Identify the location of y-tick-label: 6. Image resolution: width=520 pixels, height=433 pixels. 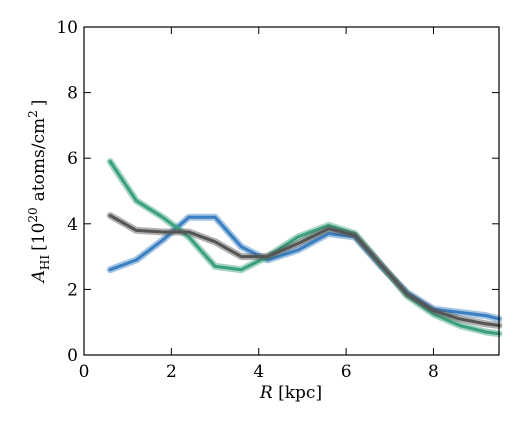
(72, 159).